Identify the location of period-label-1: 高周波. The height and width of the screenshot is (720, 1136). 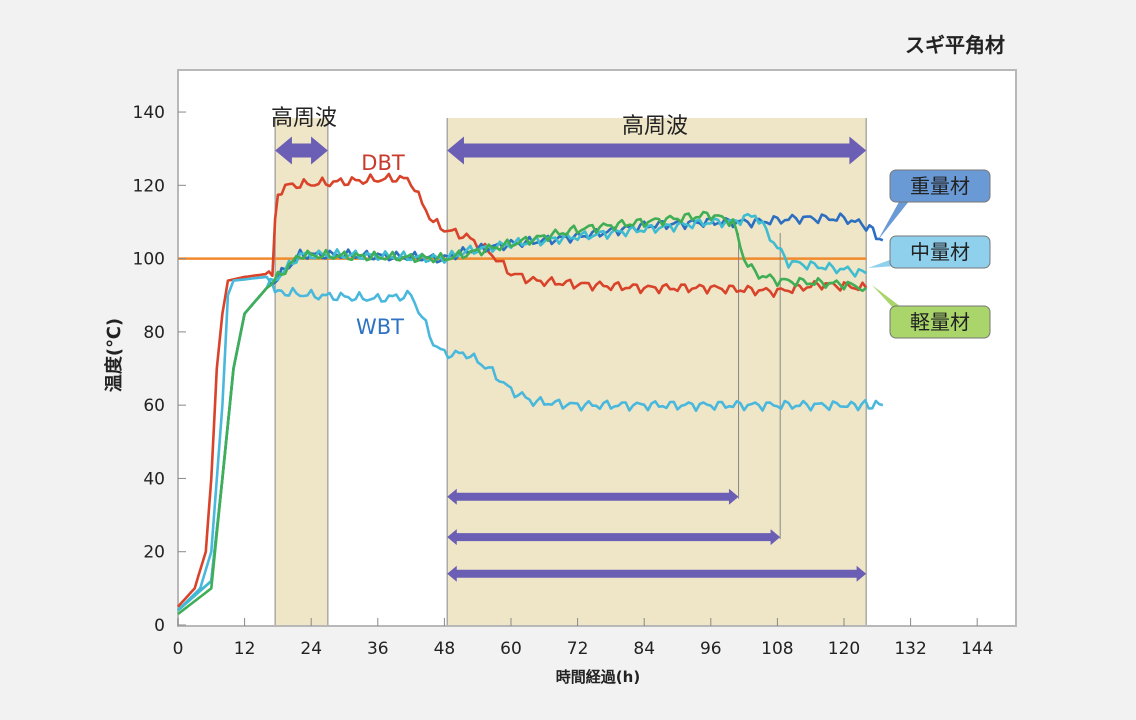
(304, 118).